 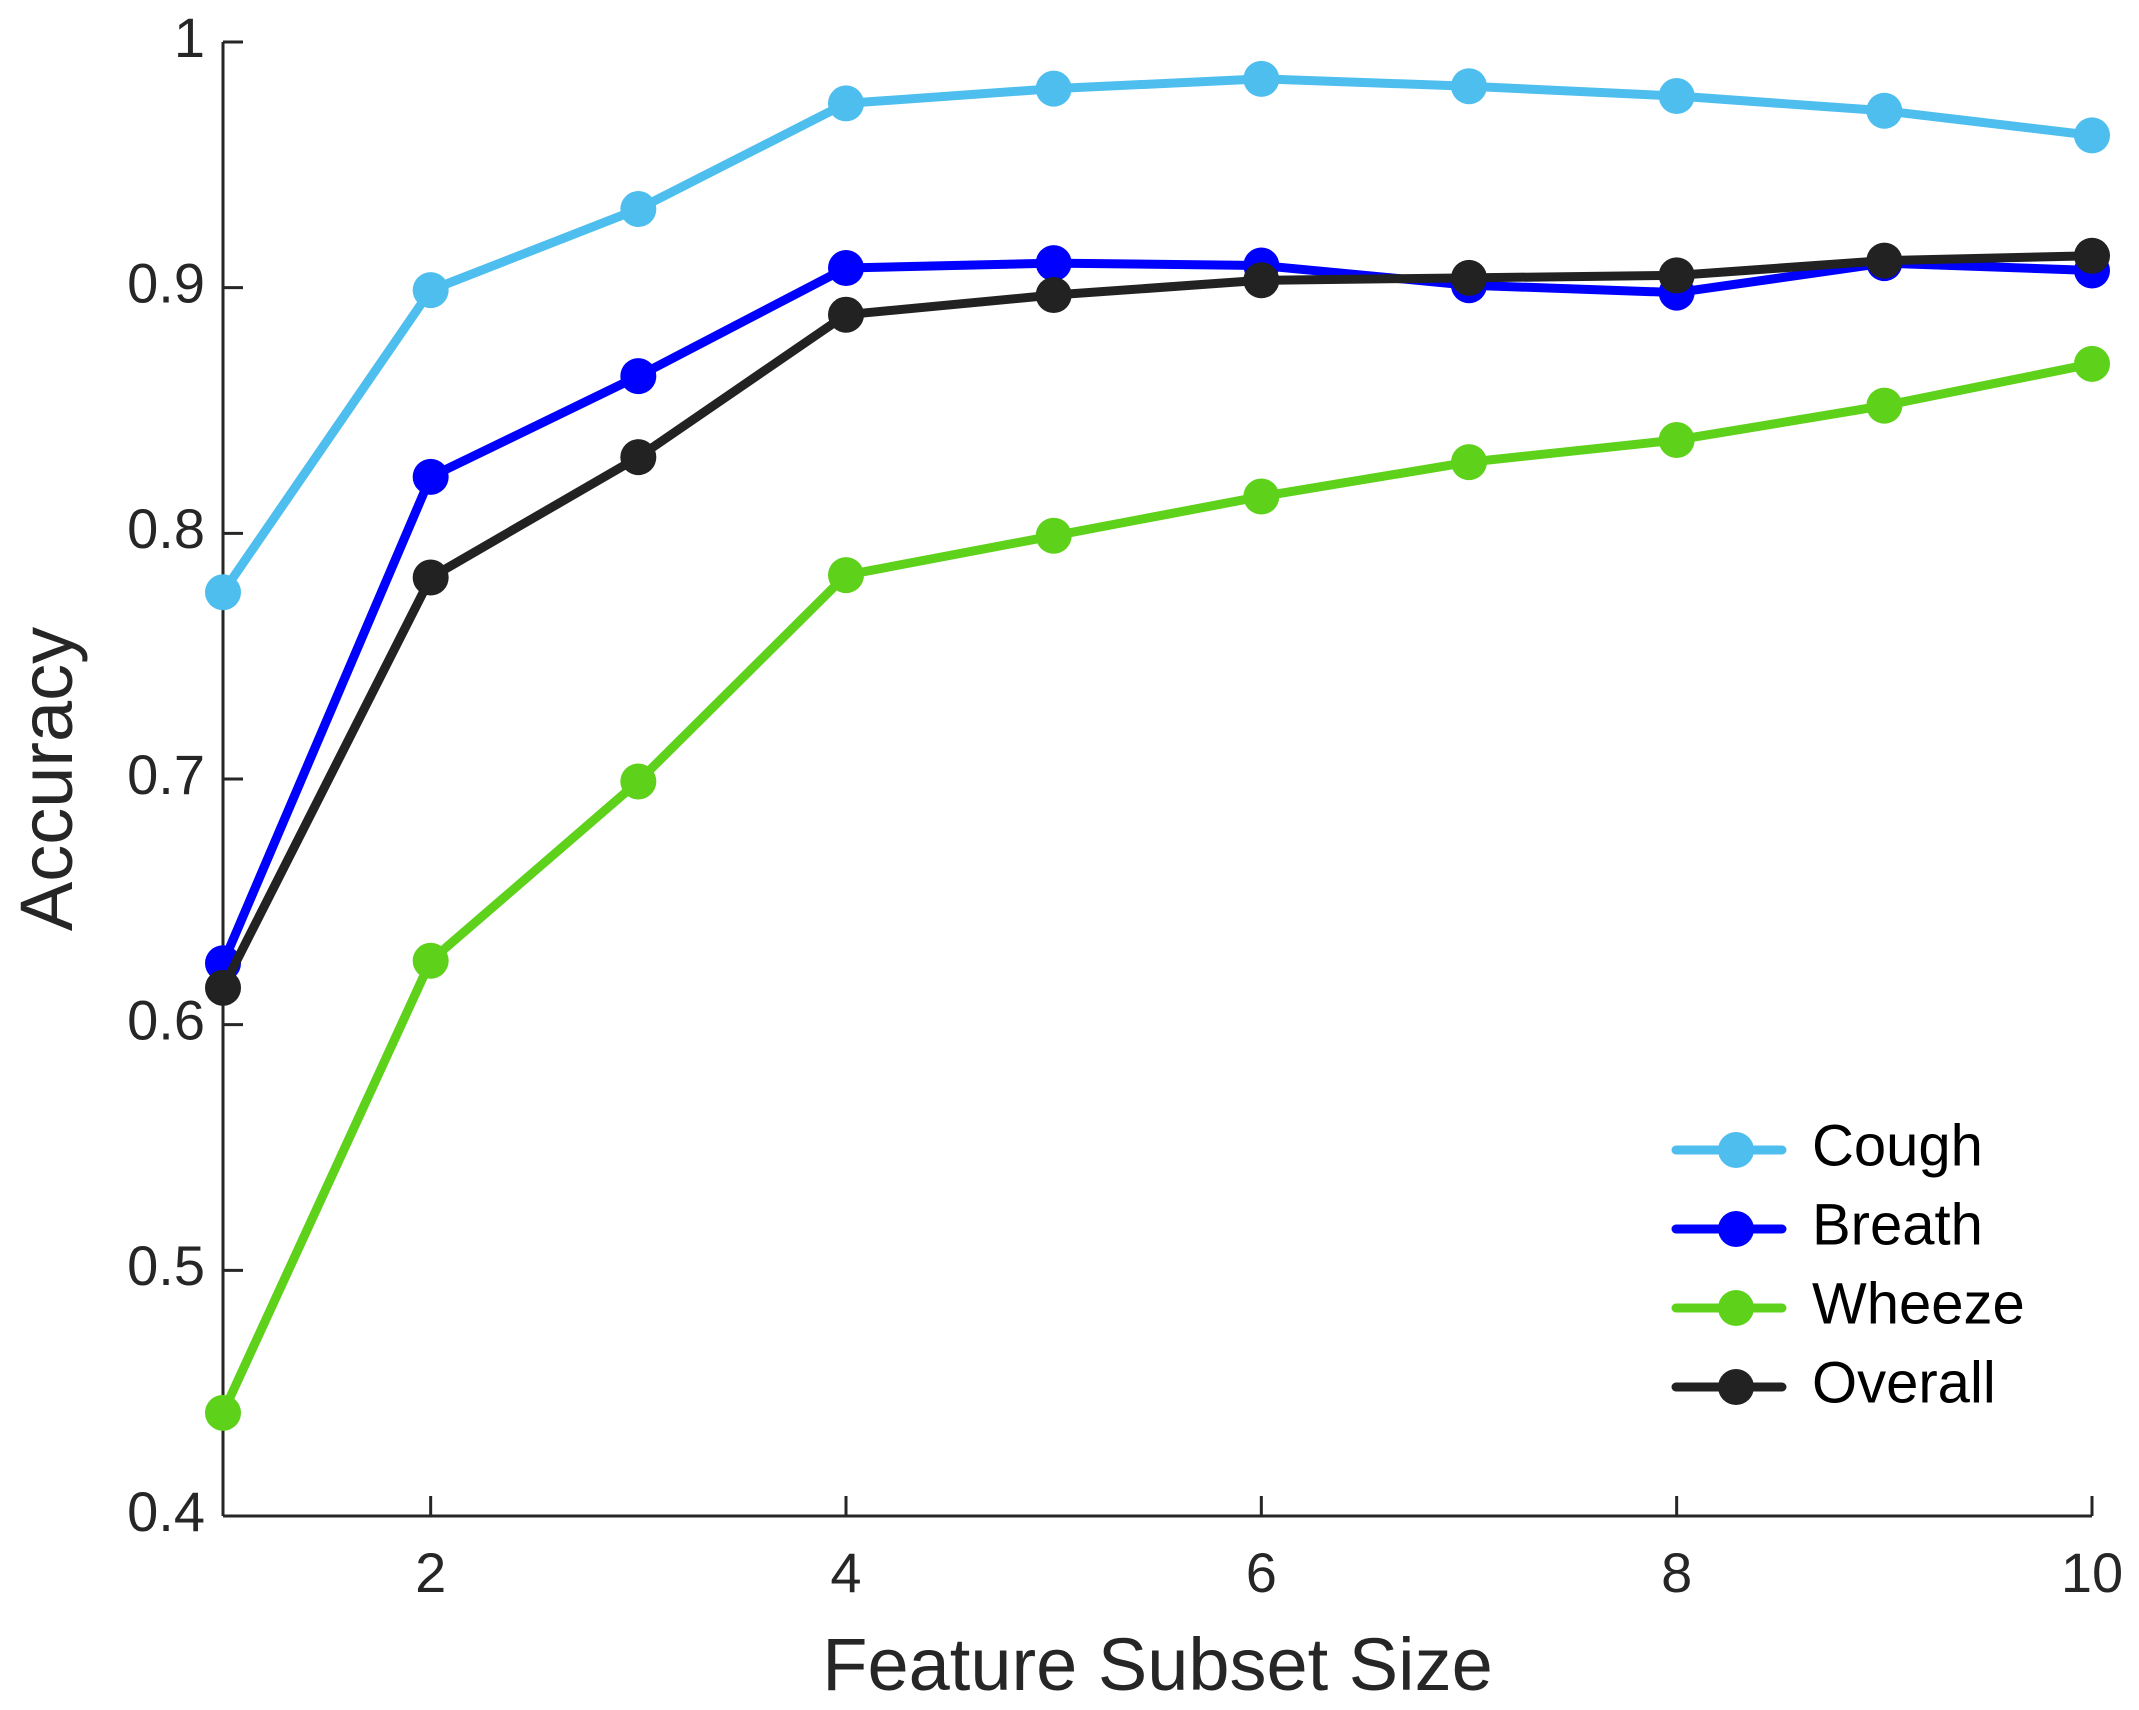 I want to click on x-axis-label: Feature Subset Size, so click(x=1157, y=1664).